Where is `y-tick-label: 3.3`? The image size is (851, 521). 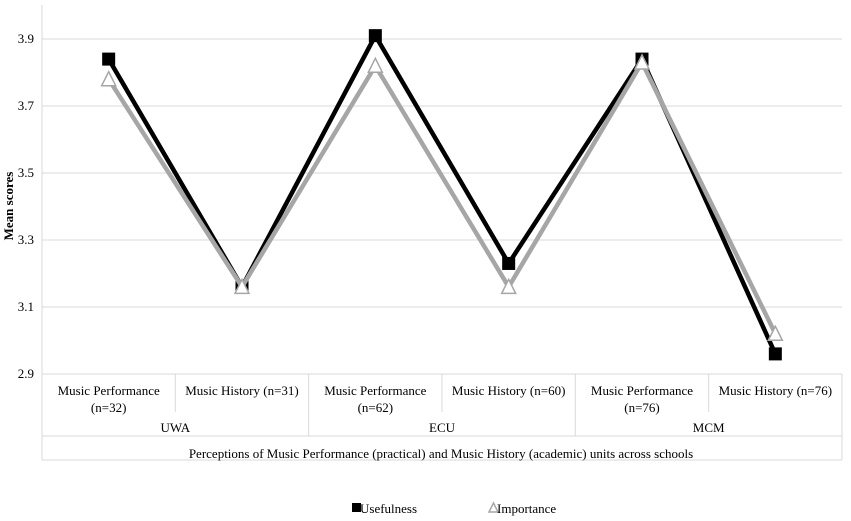
y-tick-label: 3.3 is located at coordinates (26, 239).